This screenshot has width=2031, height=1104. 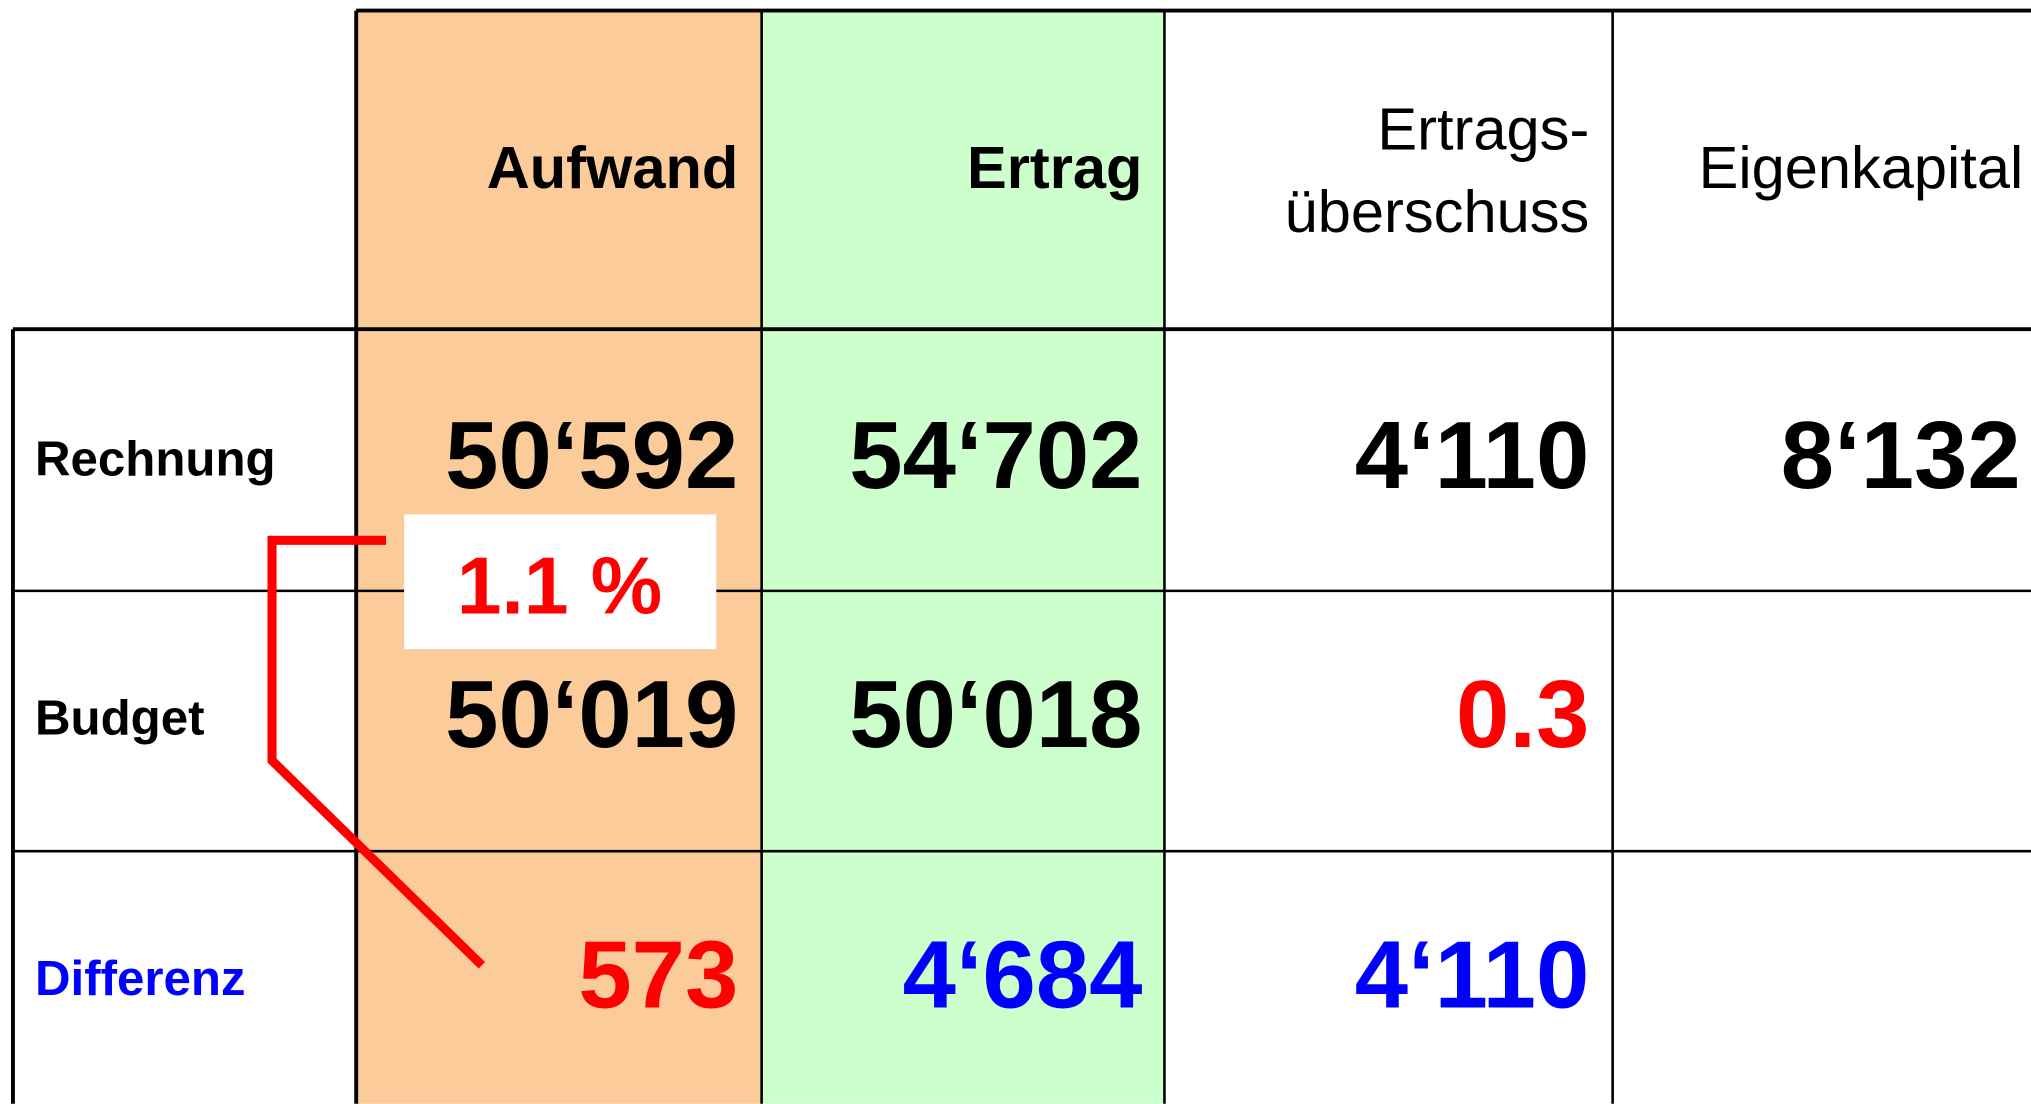 I want to click on row-label: Budget, so click(x=120, y=718).